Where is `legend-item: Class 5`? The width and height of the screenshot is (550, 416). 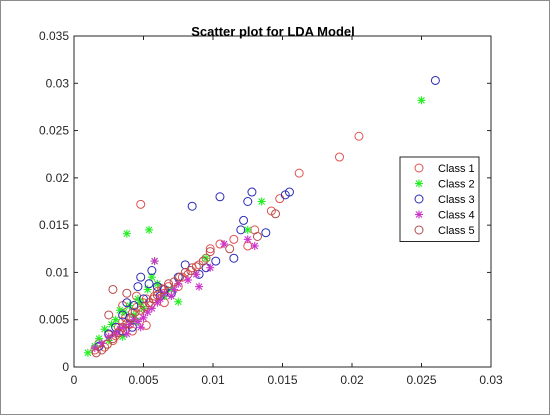
legend-item: Class 5 is located at coordinates (444, 231).